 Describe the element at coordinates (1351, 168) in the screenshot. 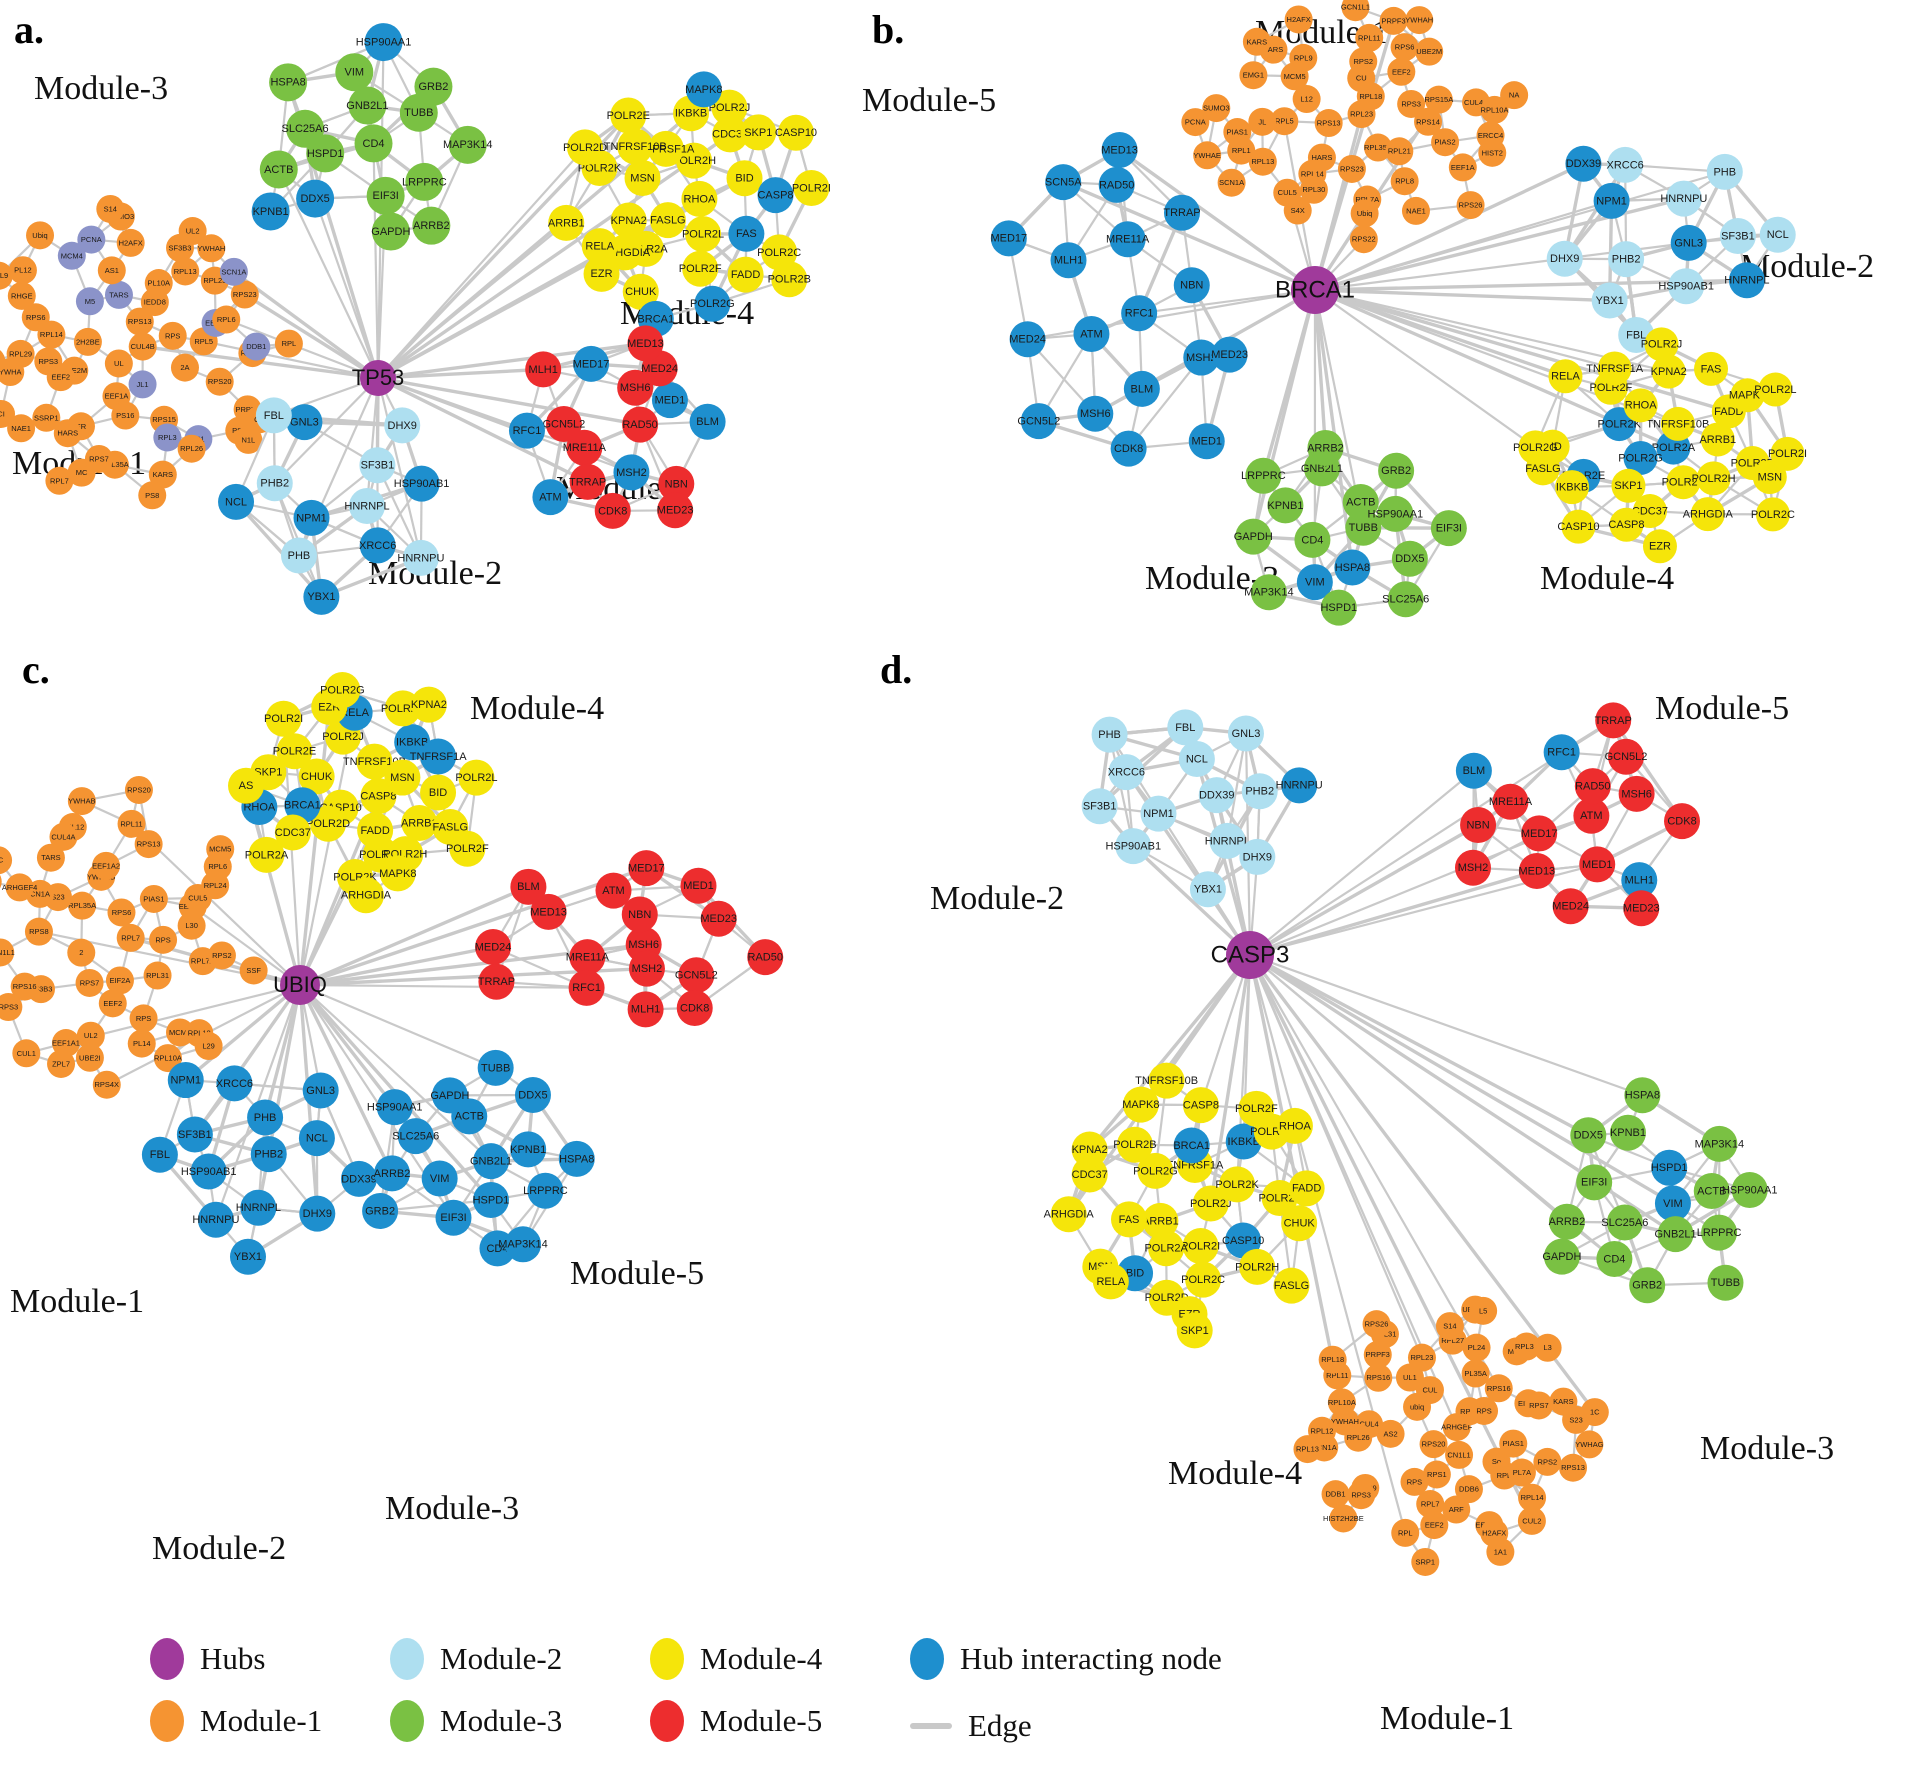

I see `network-node: RPS23` at that location.